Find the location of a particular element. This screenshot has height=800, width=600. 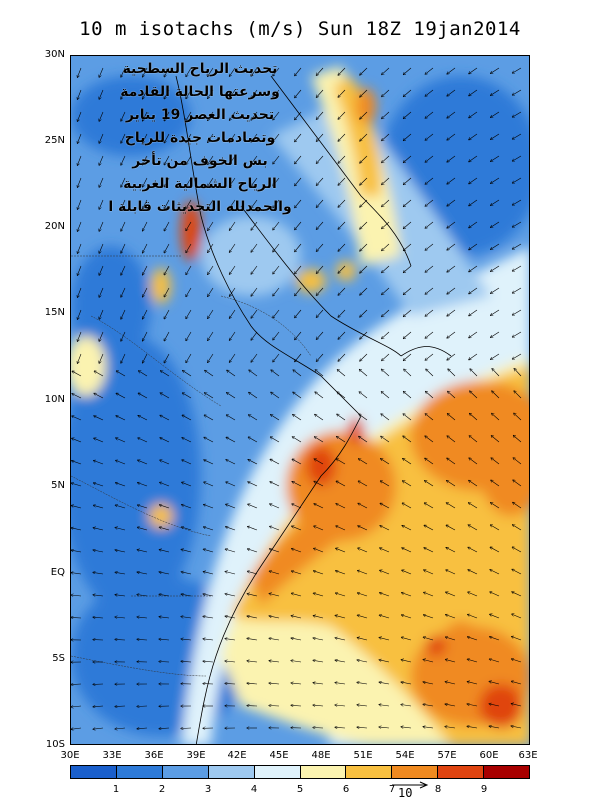

lat-label: 15N is located at coordinates (54, 312).